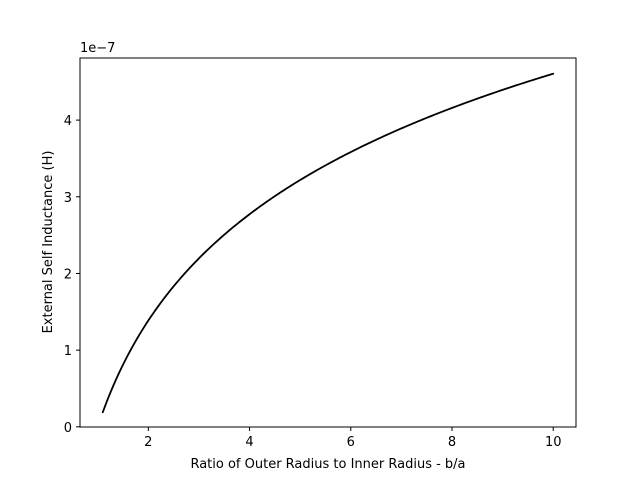 The height and width of the screenshot is (480, 640). I want to click on x-tick-label: 6, so click(351, 442).